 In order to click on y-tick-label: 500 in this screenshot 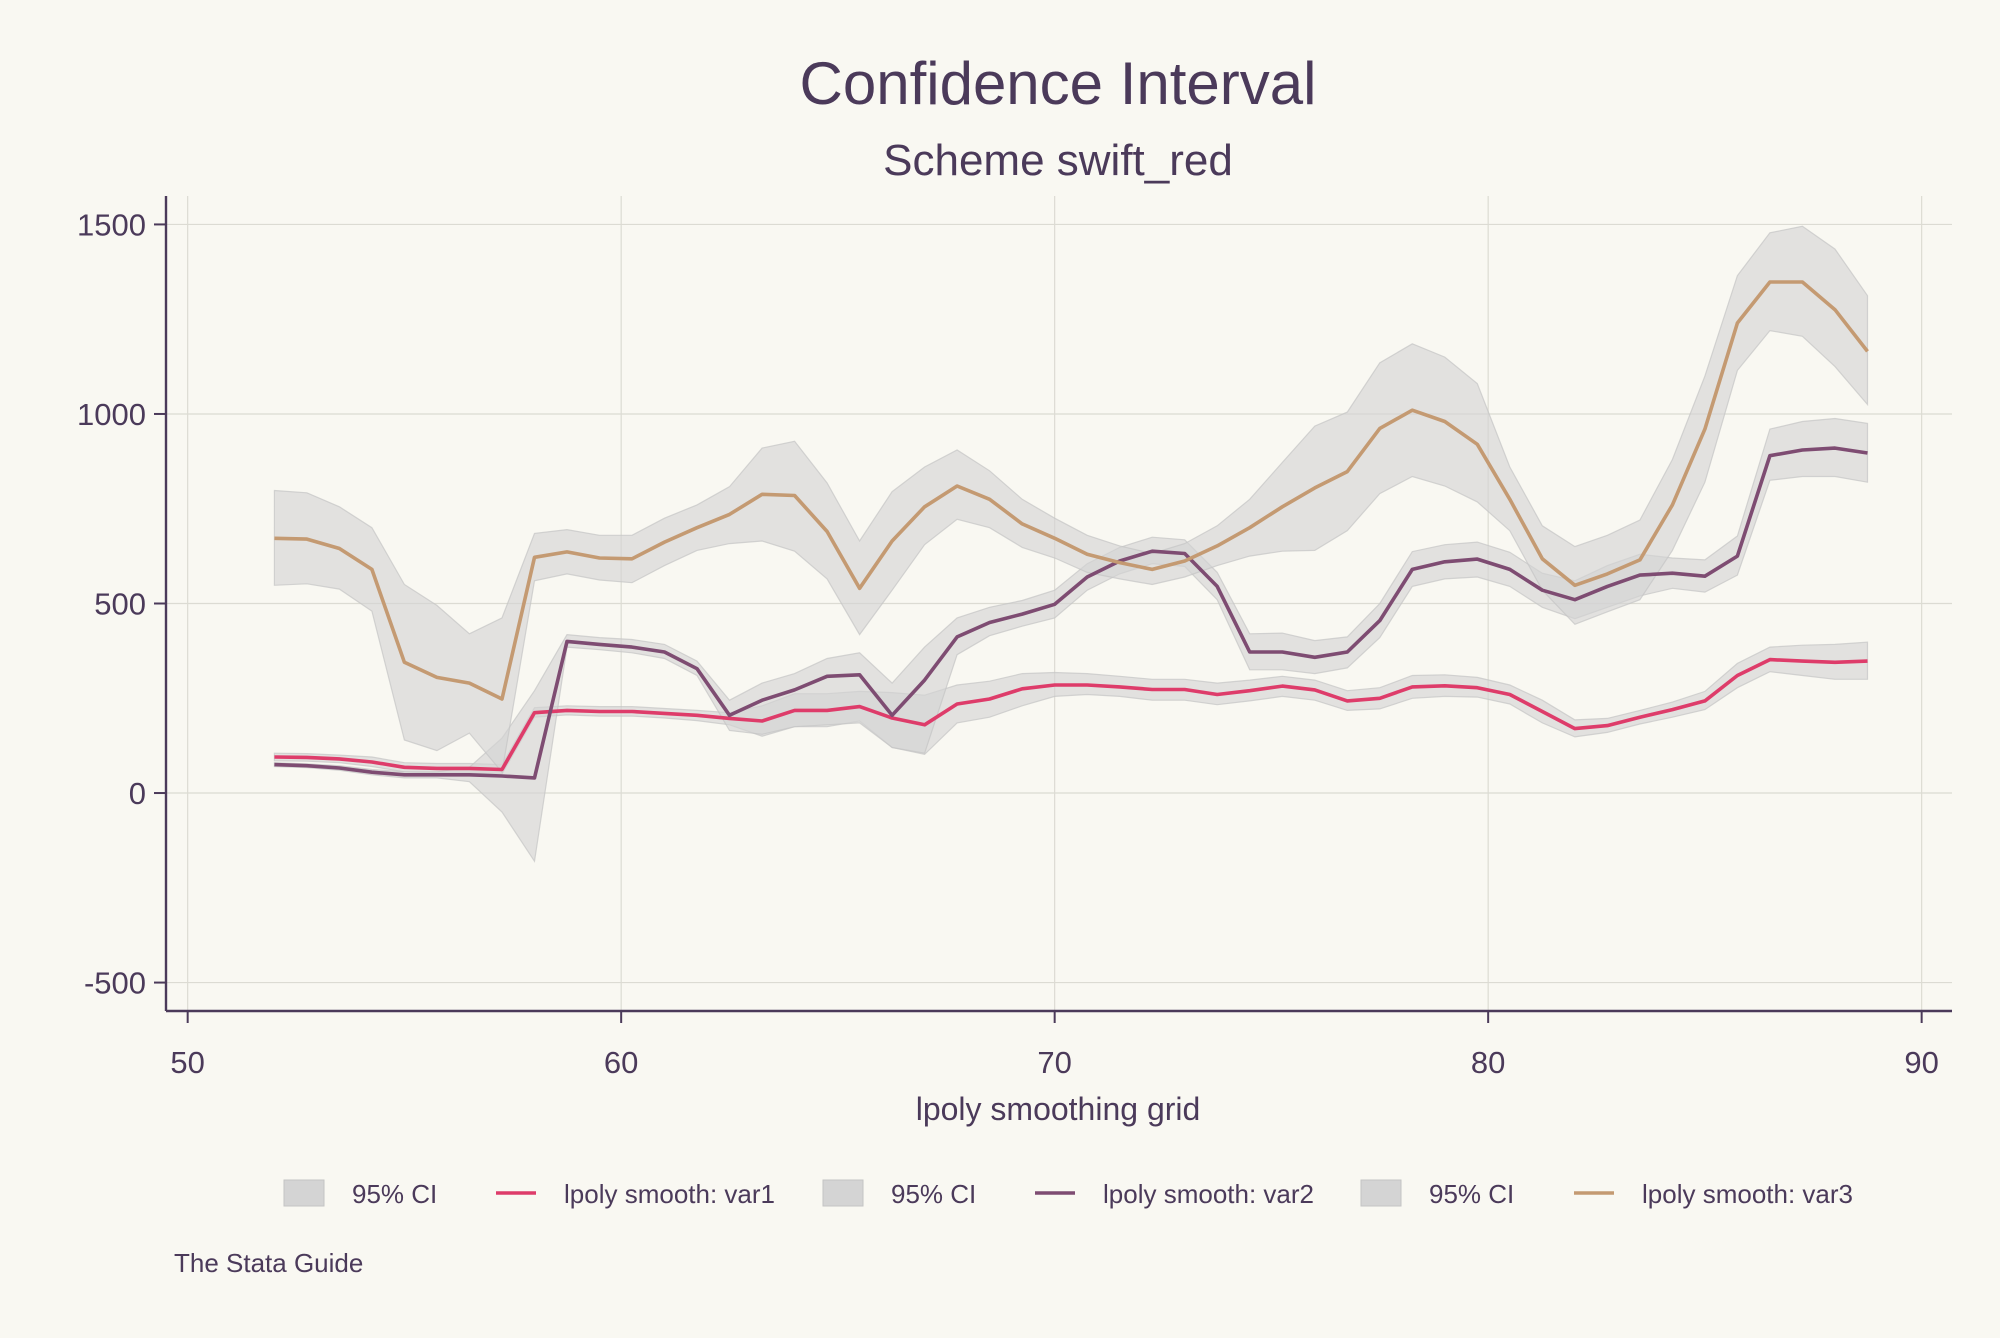, I will do `click(120, 604)`.